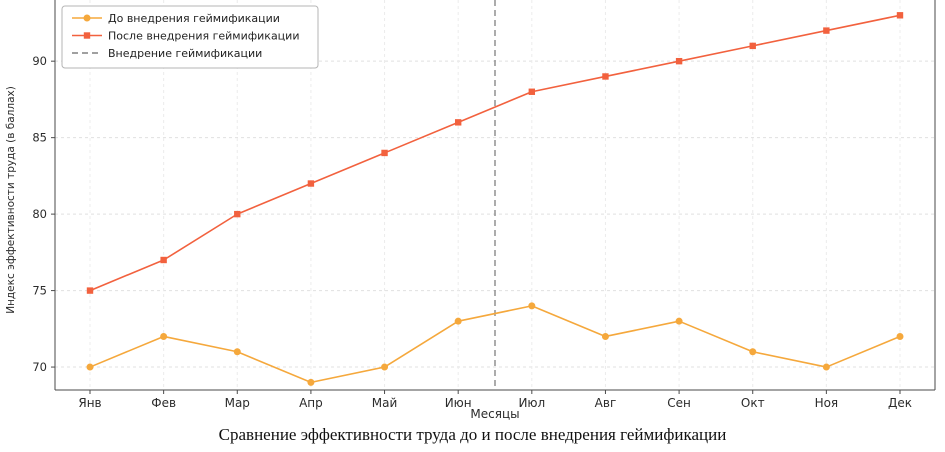 The height and width of the screenshot is (452, 945). I want to click on x-axis-label: Месяцы, so click(494, 414).